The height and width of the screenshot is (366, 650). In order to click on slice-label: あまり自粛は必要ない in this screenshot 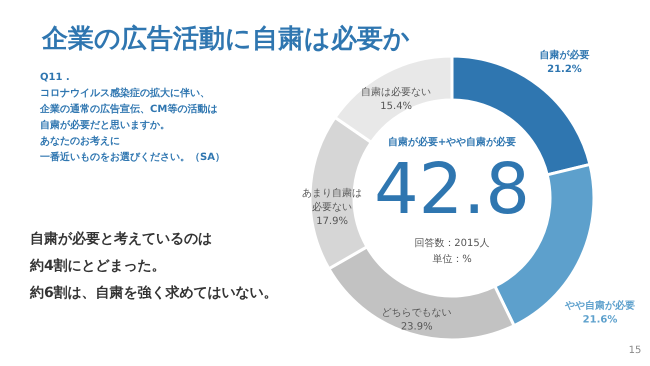, I will do `click(332, 200)`.